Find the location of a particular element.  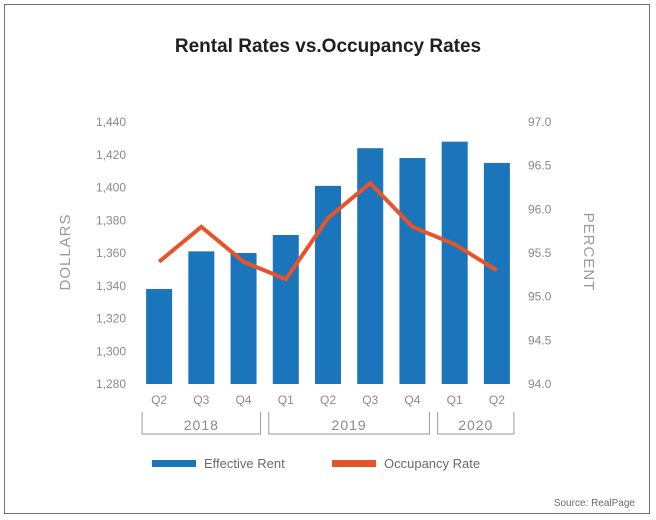

legend-swatch-occupancy-rate is located at coordinates (354, 463).